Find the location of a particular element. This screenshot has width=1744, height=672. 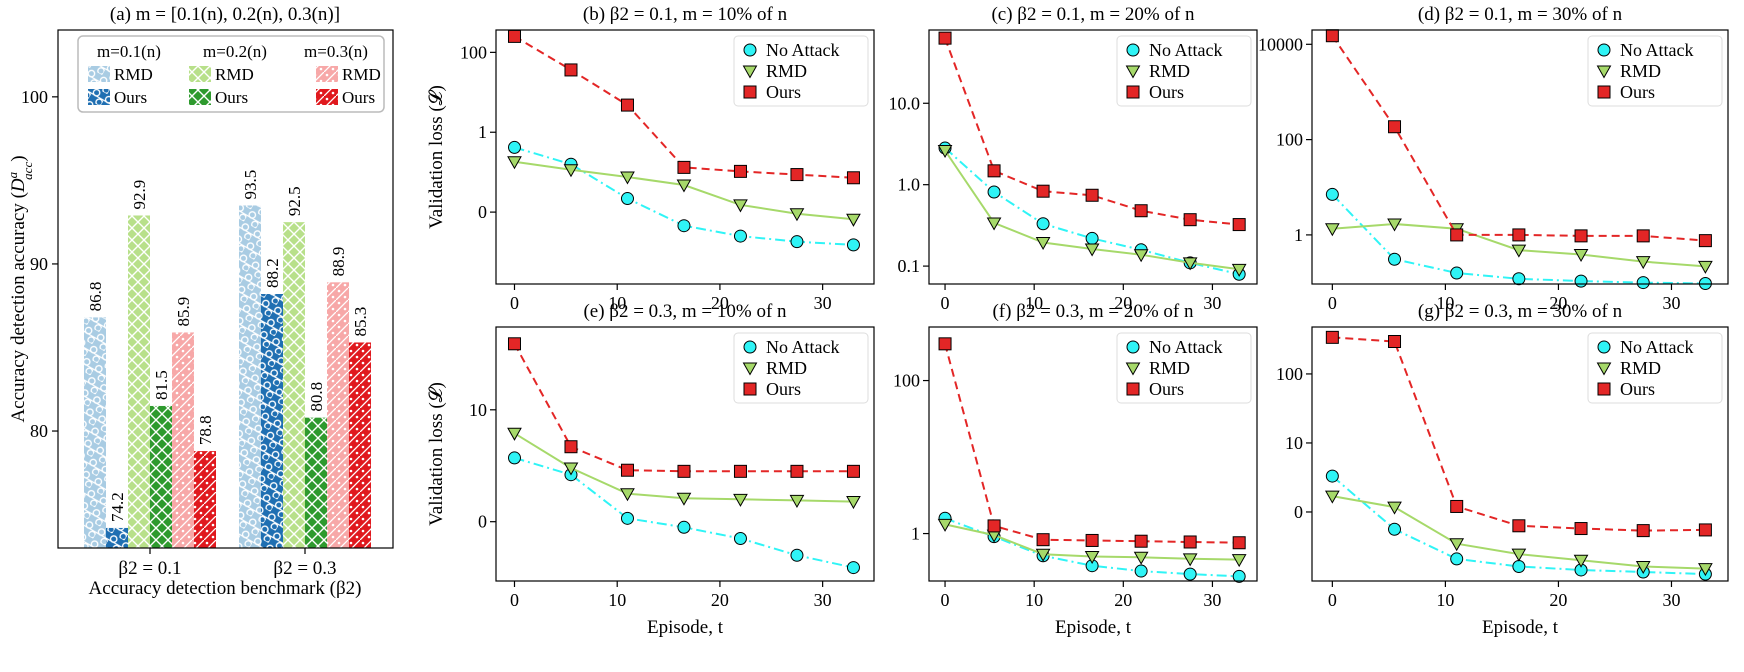

bar-value-label: 85.3 is located at coordinates (360, 322).